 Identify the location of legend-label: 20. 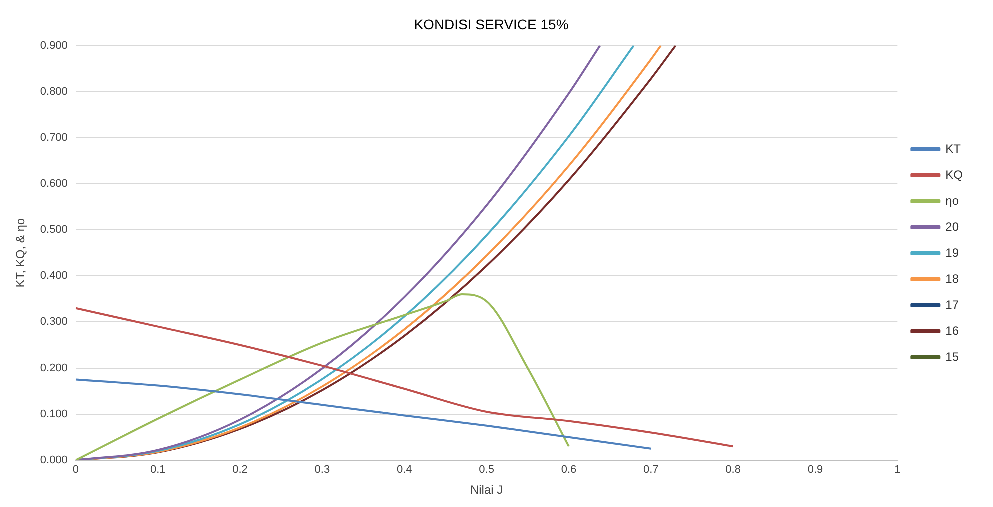
(953, 227).